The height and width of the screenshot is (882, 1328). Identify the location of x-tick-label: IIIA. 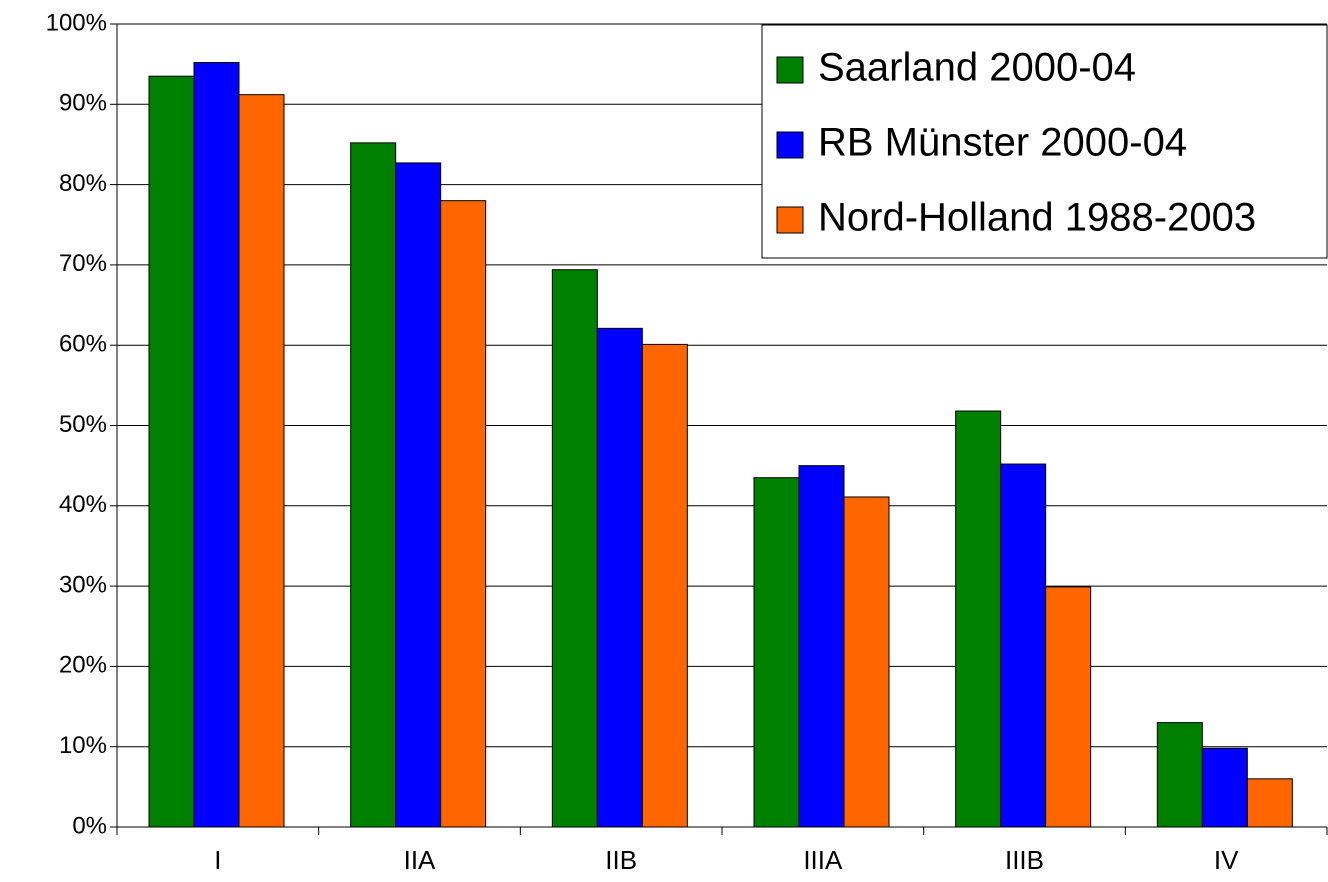
(823, 860).